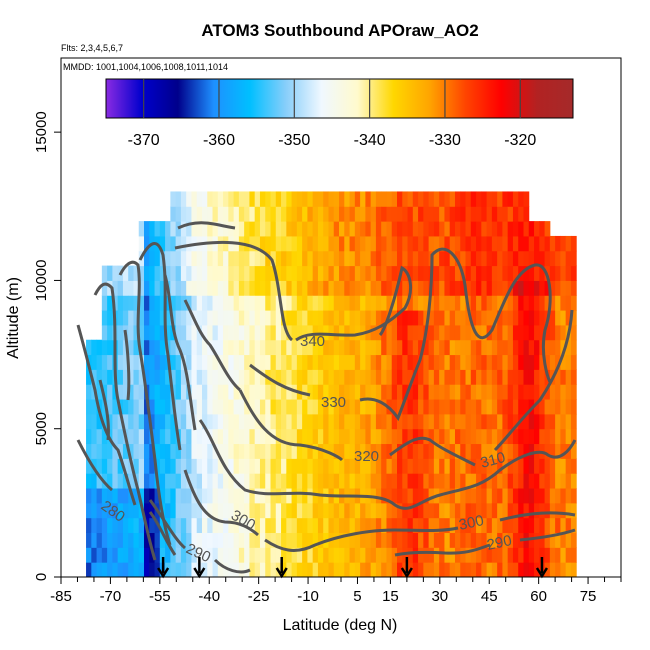  Describe the element at coordinates (144, 140) in the screenshot. I see `colorbar-tick-label: -370` at that location.